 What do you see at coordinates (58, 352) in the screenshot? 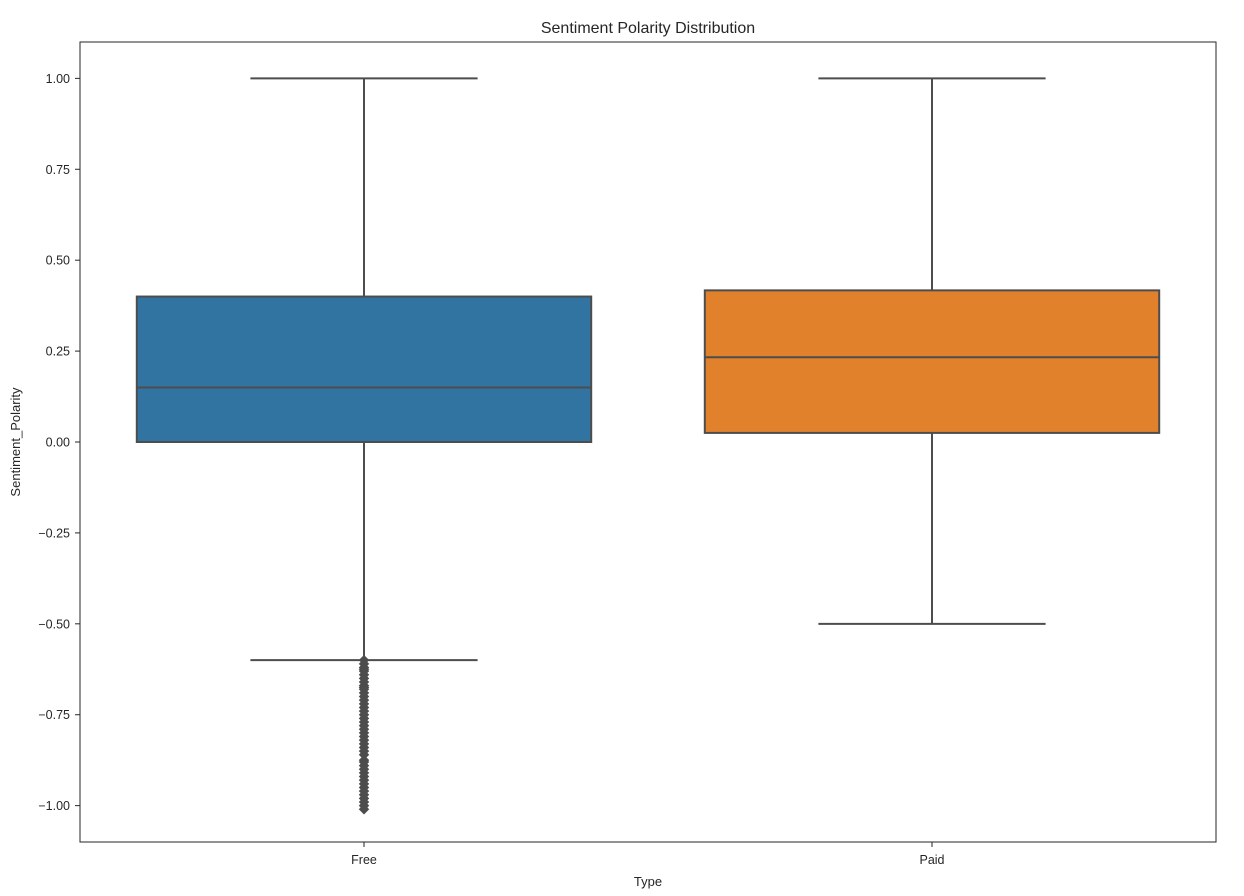
I see `y-tick-label: 0.25` at bounding box center [58, 352].